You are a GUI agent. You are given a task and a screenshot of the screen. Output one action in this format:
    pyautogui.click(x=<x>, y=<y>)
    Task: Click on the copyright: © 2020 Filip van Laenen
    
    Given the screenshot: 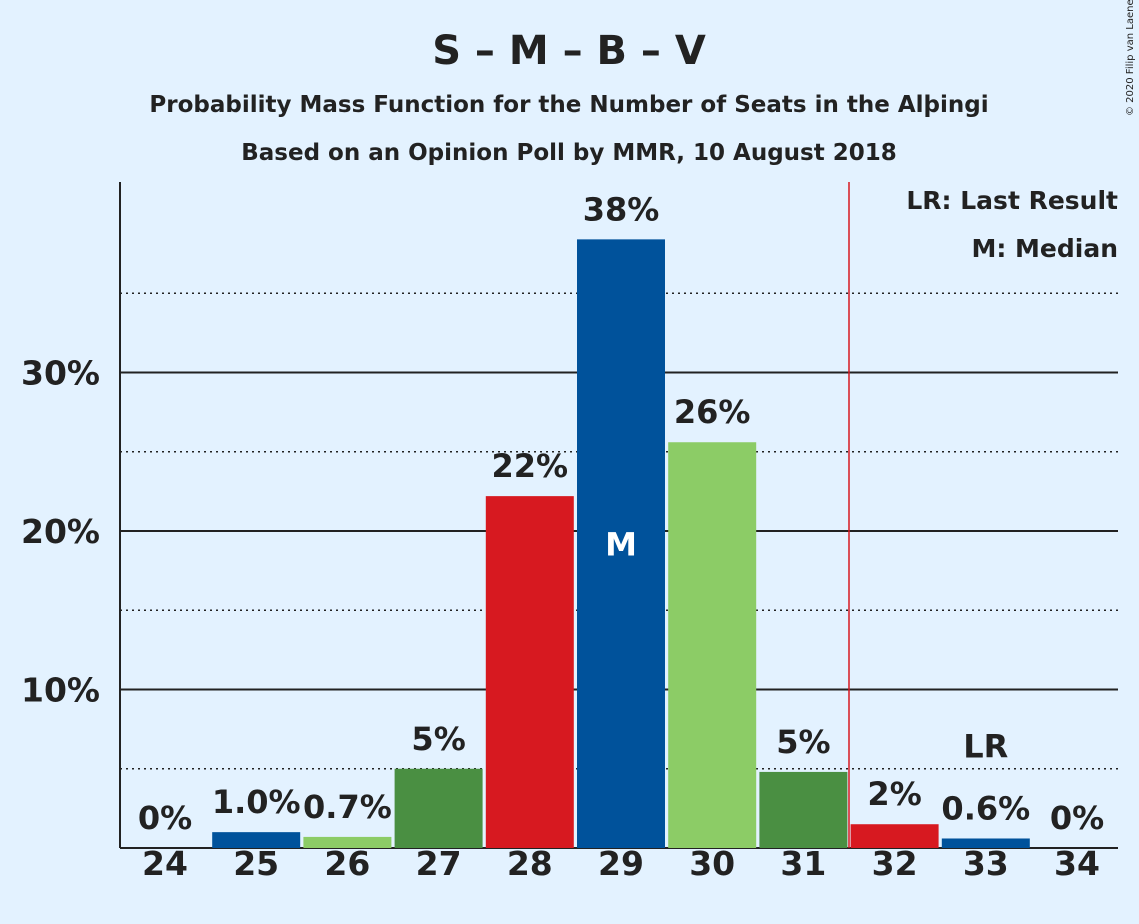 What is the action you would take?
    pyautogui.click(x=1130, y=58)
    